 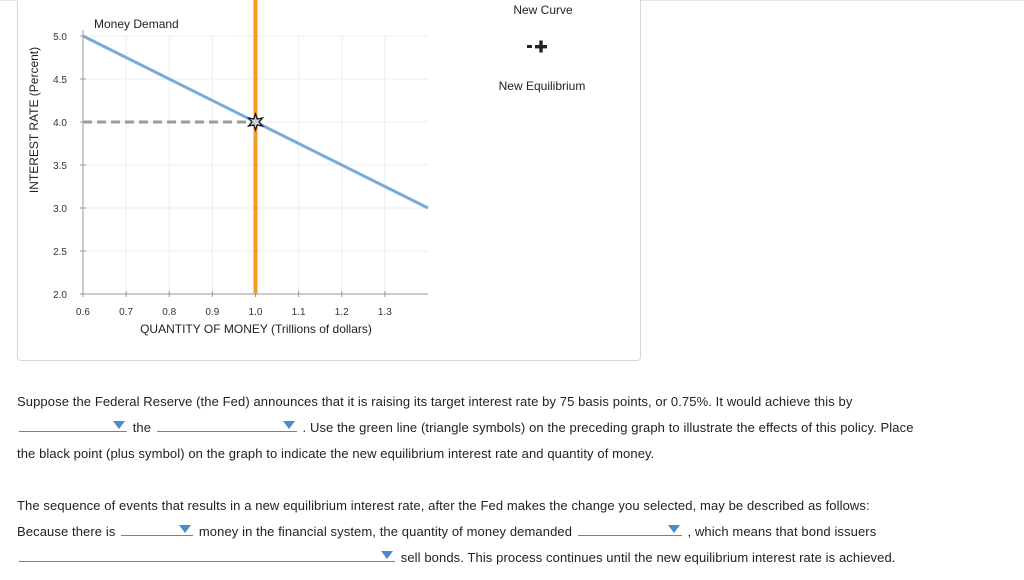 I want to click on y-axis-label: INTEREST RATE (Percent), so click(x=34, y=120).